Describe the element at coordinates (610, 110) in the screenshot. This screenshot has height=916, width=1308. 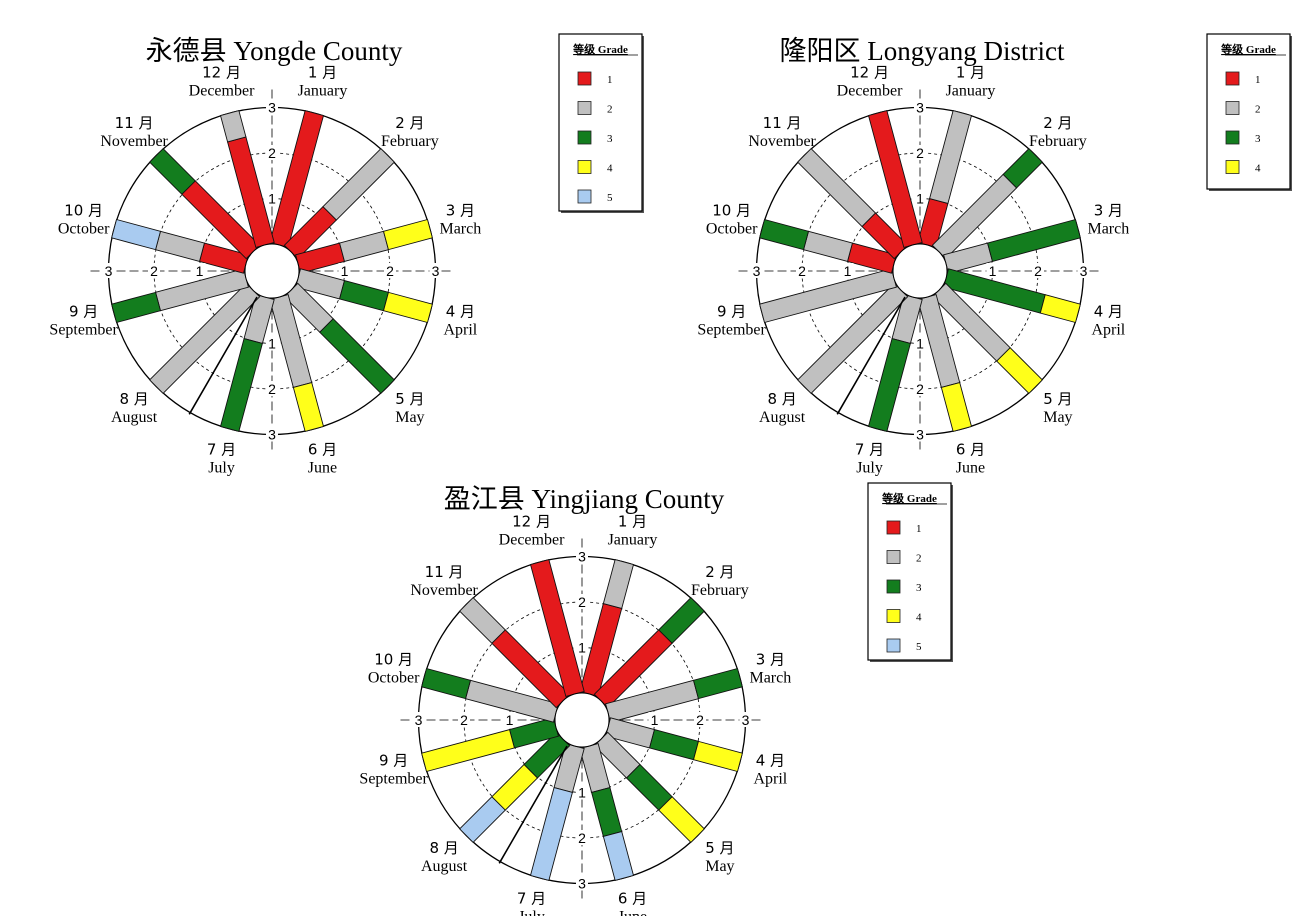
I see `legend-label: 2` at that location.